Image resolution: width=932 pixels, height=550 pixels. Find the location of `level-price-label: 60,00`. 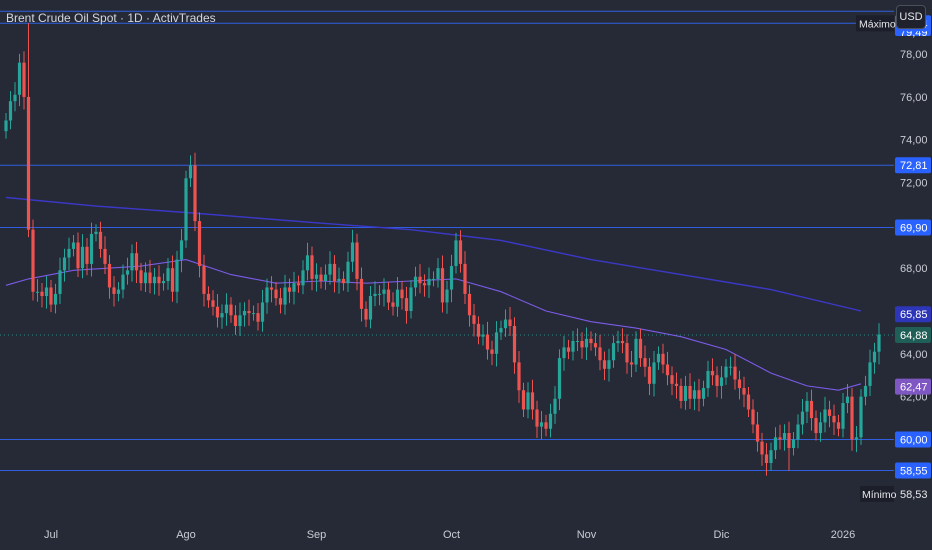

level-price-label: 60,00 is located at coordinates (914, 440).